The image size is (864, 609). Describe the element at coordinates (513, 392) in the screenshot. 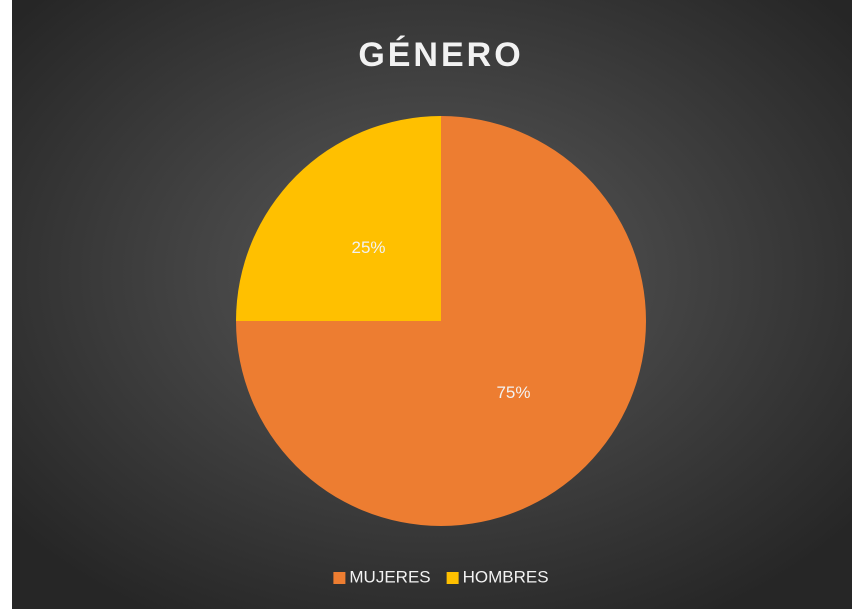

I see `data-label: 75%` at that location.